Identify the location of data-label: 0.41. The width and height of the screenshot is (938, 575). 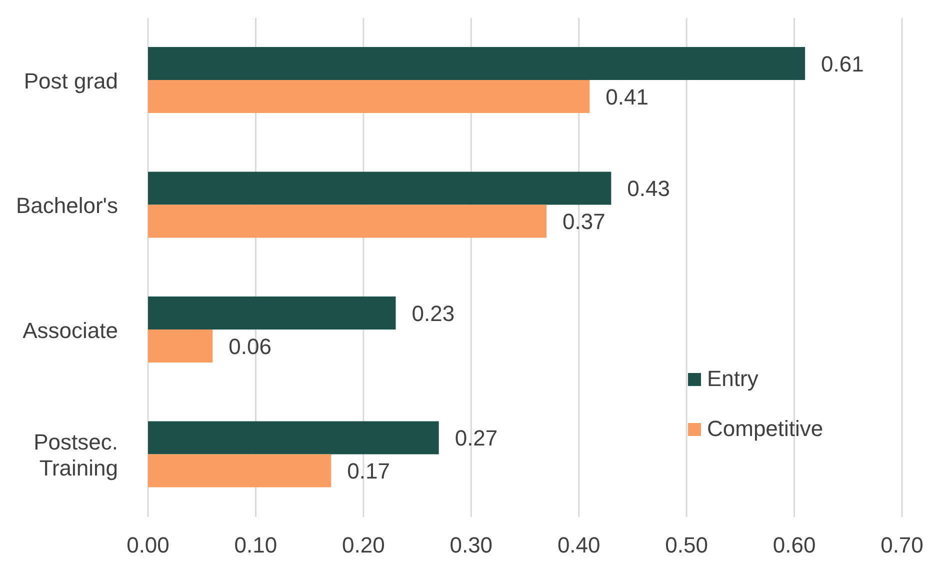
(627, 97).